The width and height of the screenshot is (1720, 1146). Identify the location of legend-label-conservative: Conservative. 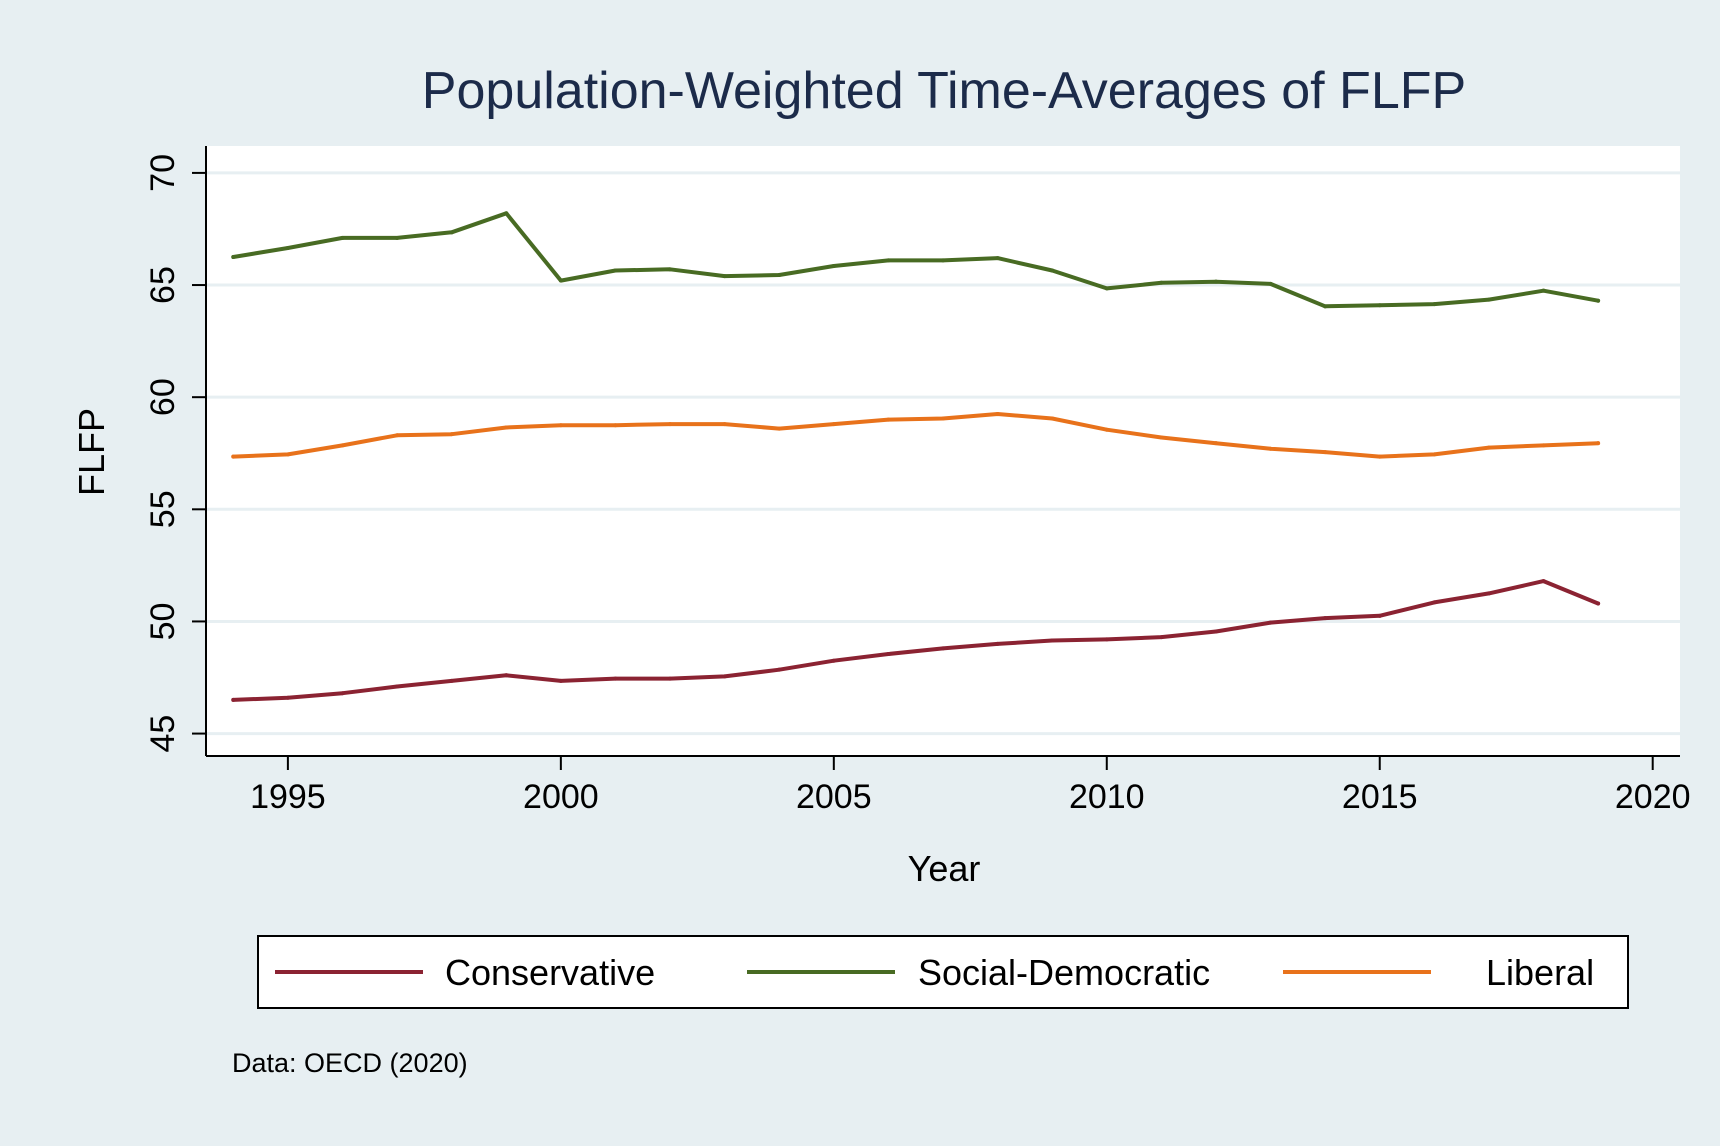
(550, 972).